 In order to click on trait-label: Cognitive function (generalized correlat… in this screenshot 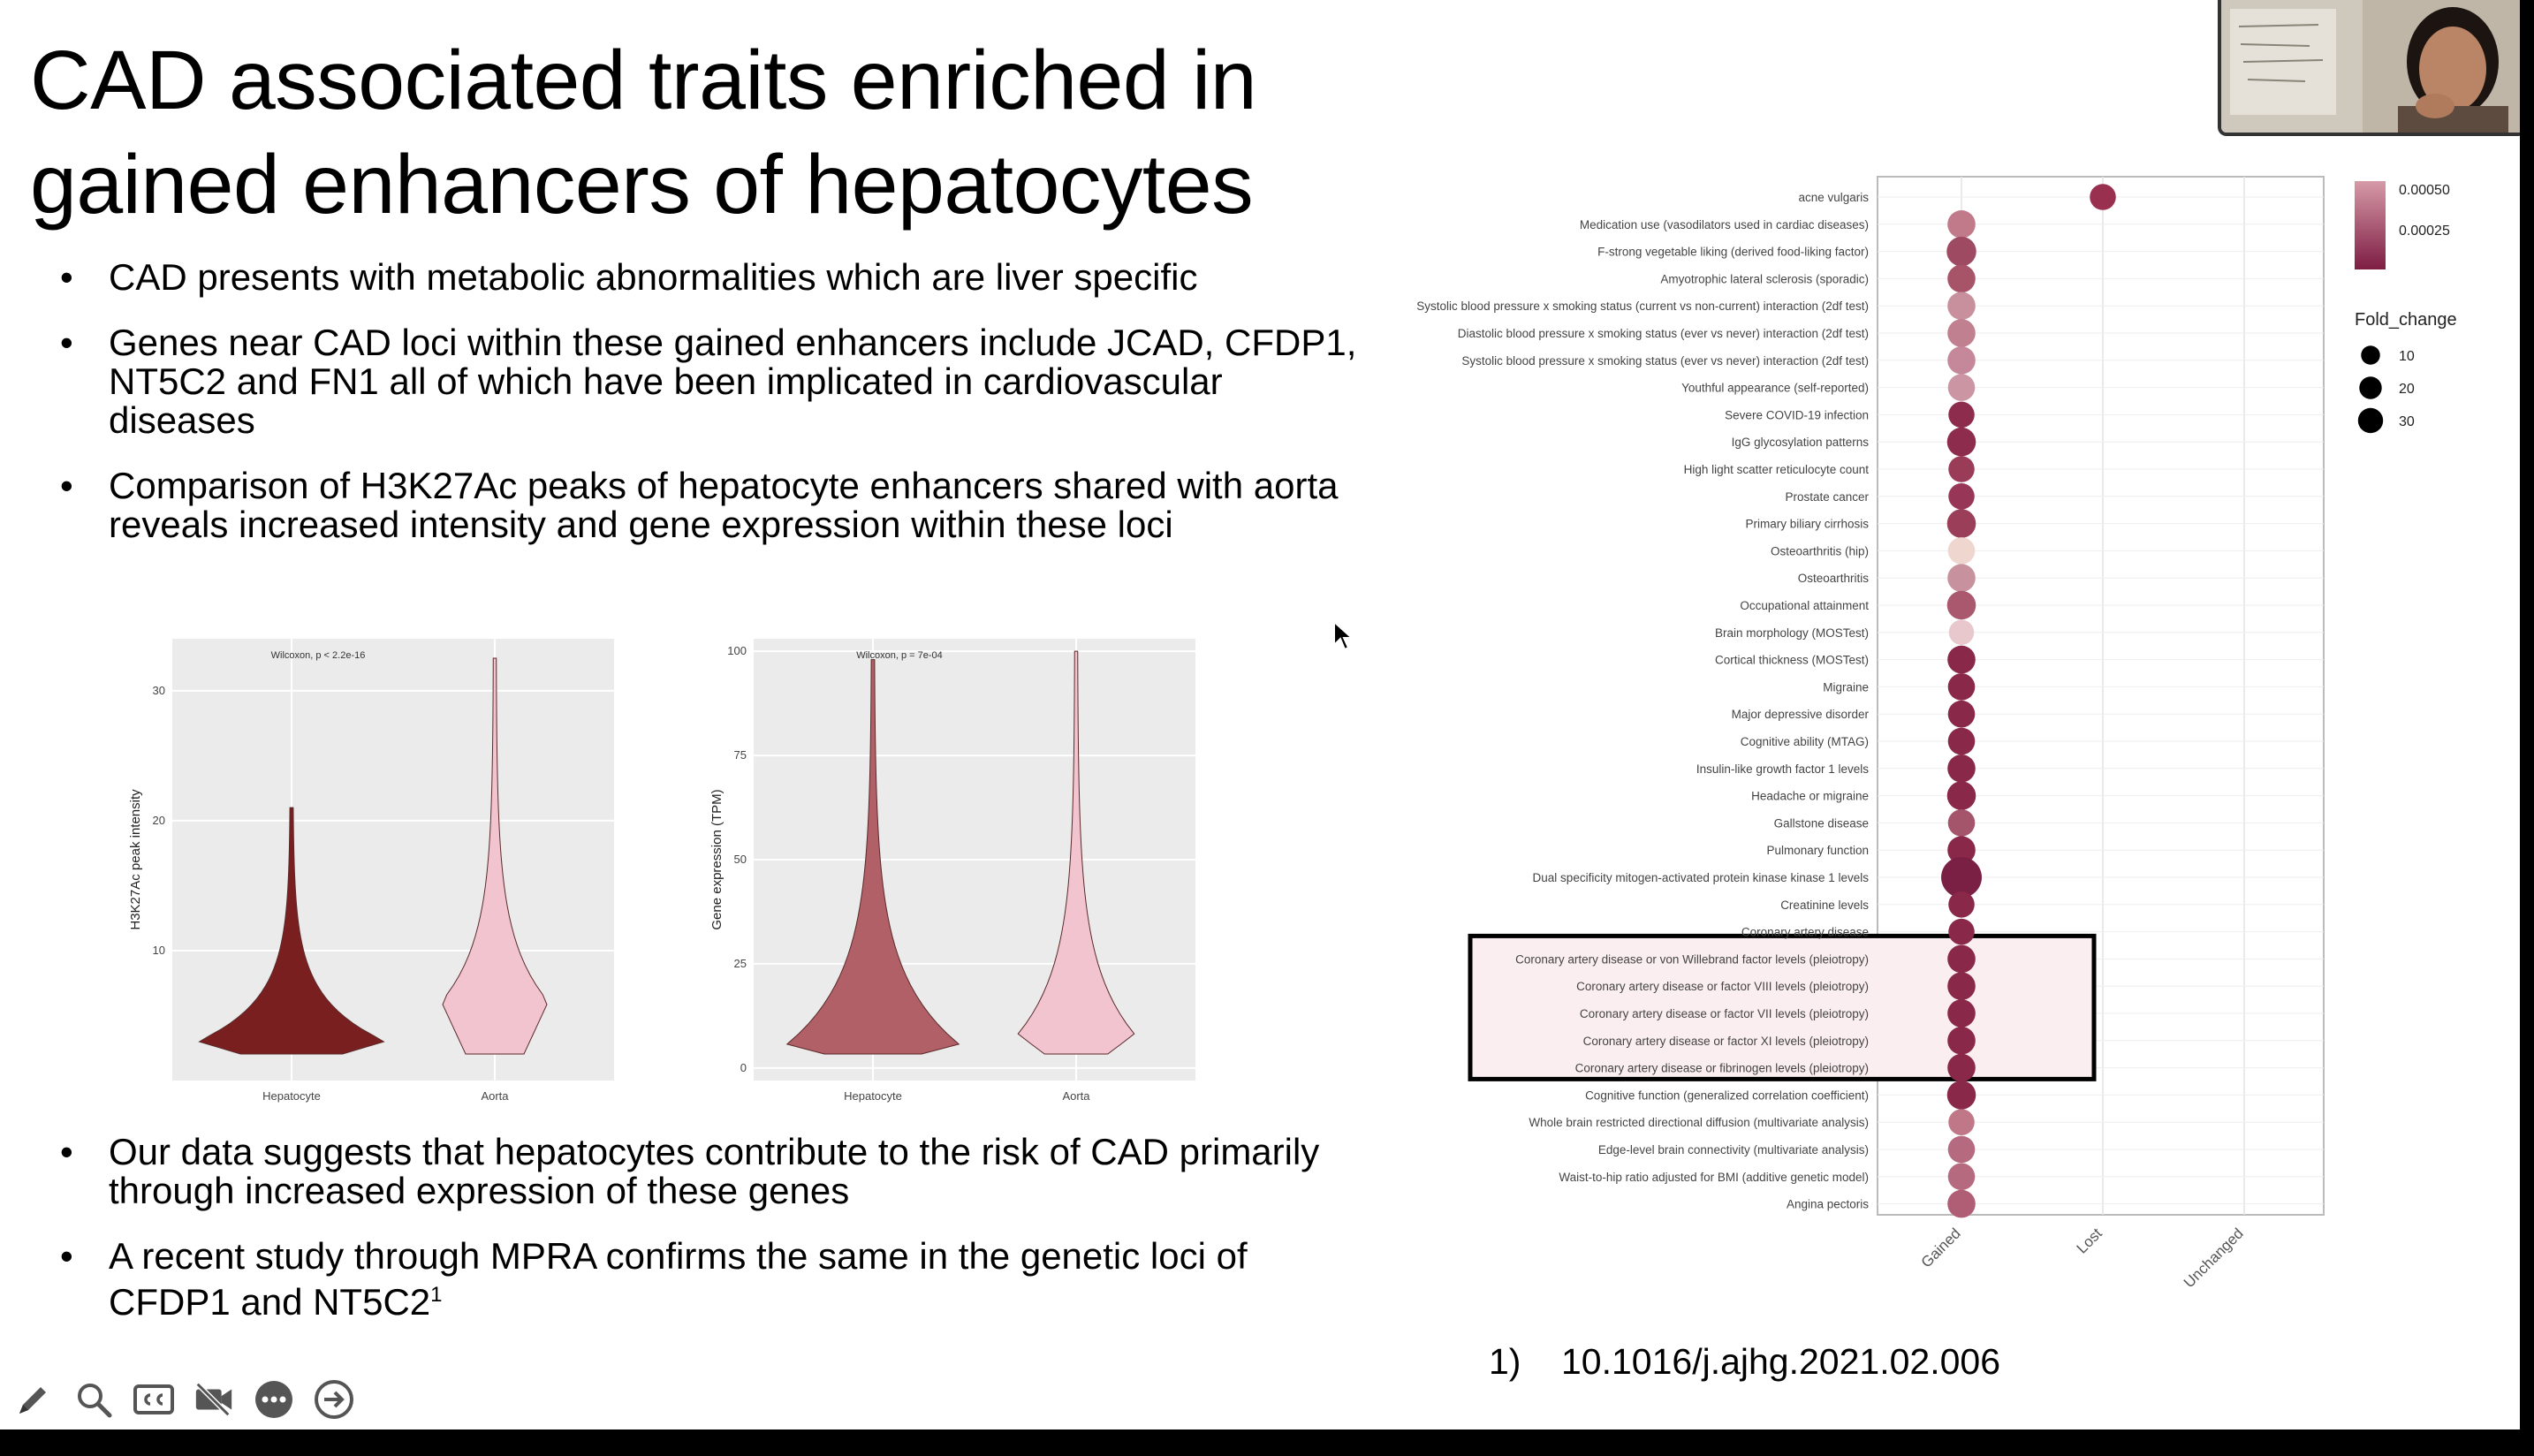, I will do `click(1727, 1095)`.